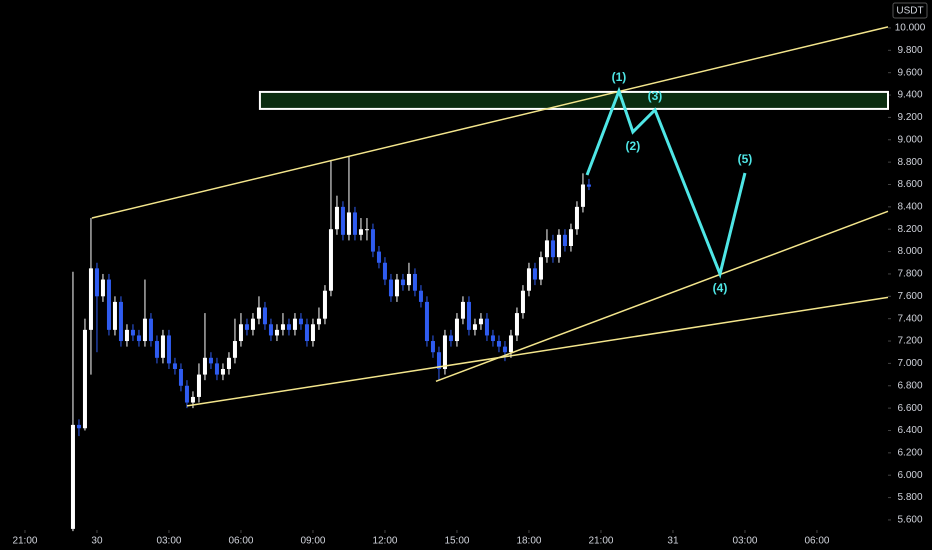 The image size is (932, 550). Describe the element at coordinates (909, 475) in the screenshot. I see `y-tick-label: 6.000` at that location.